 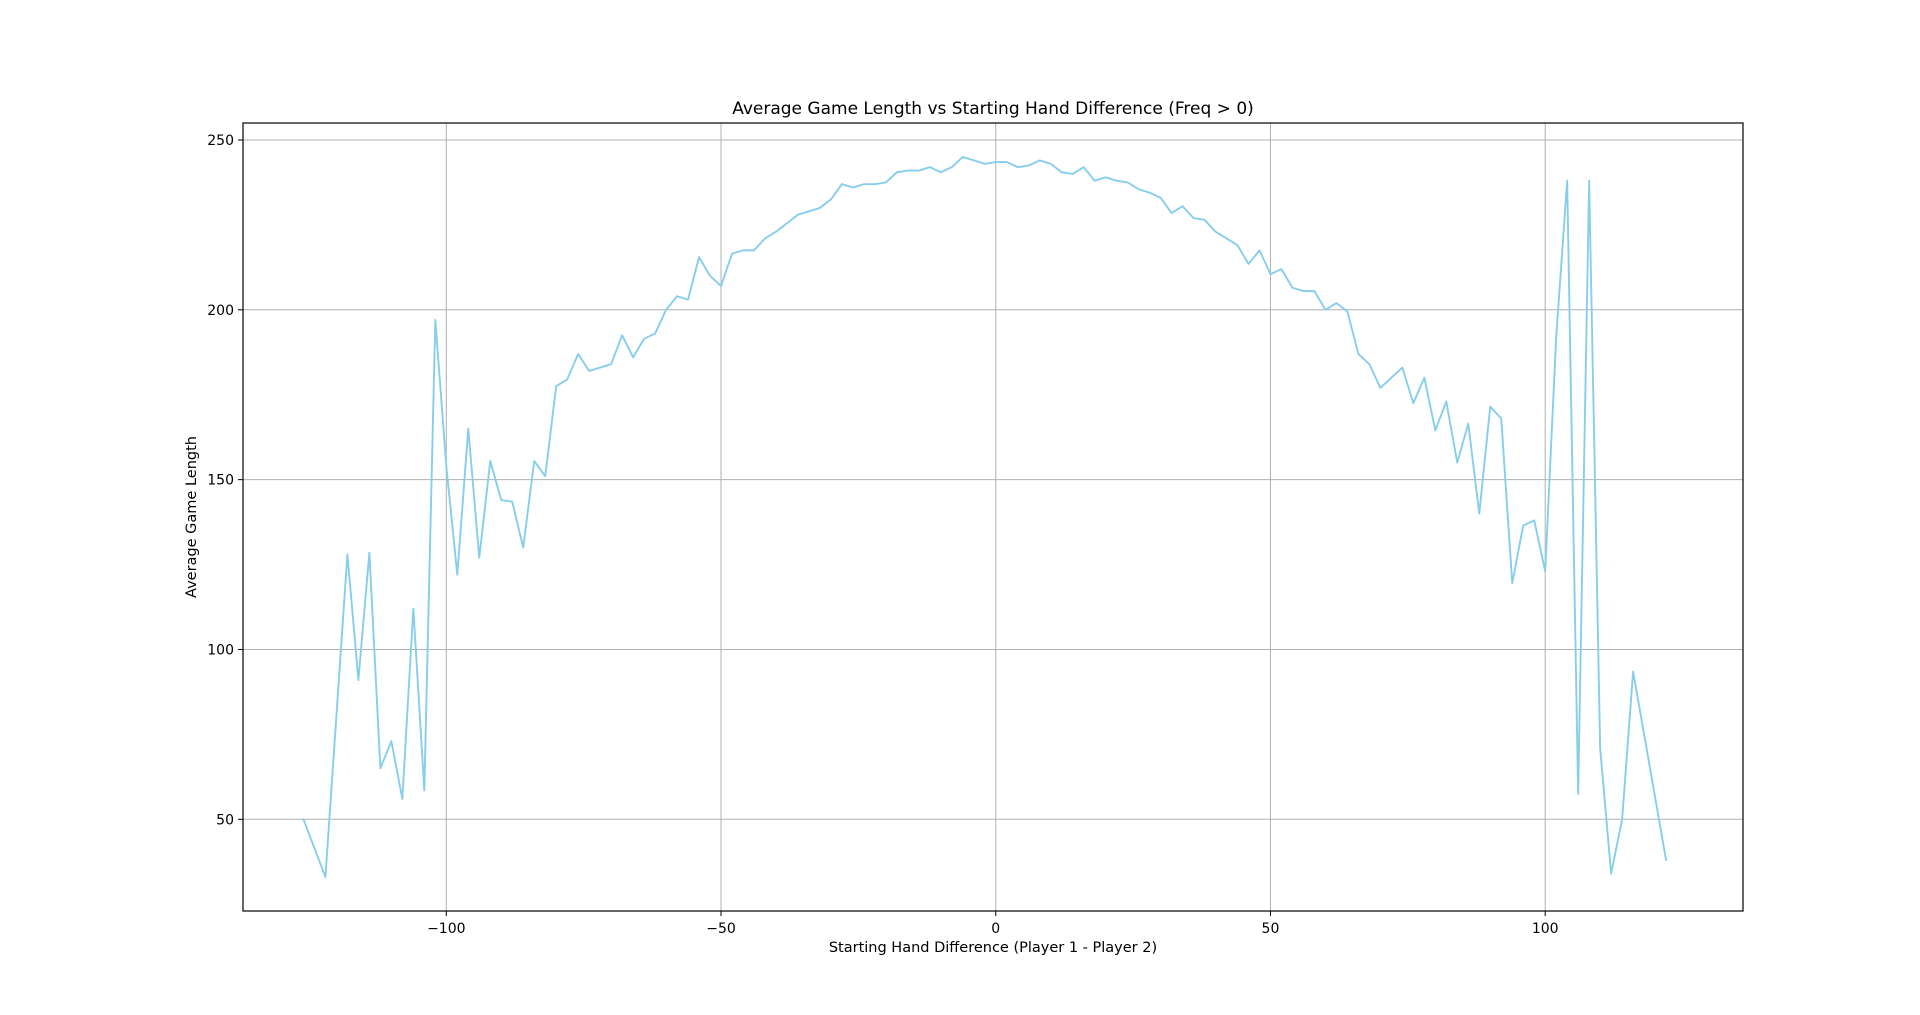 I want to click on y-axis-label: Average Game Length, so click(x=192, y=517).